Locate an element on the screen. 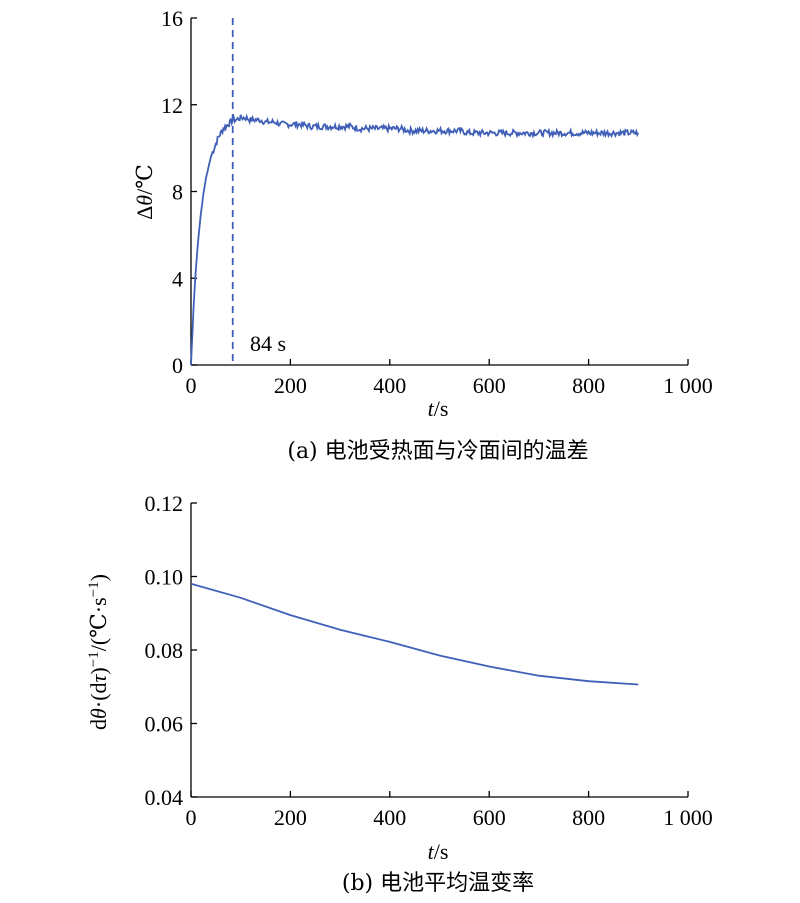  chart-a-x-tick-label: 1 000 is located at coordinates (688, 385).